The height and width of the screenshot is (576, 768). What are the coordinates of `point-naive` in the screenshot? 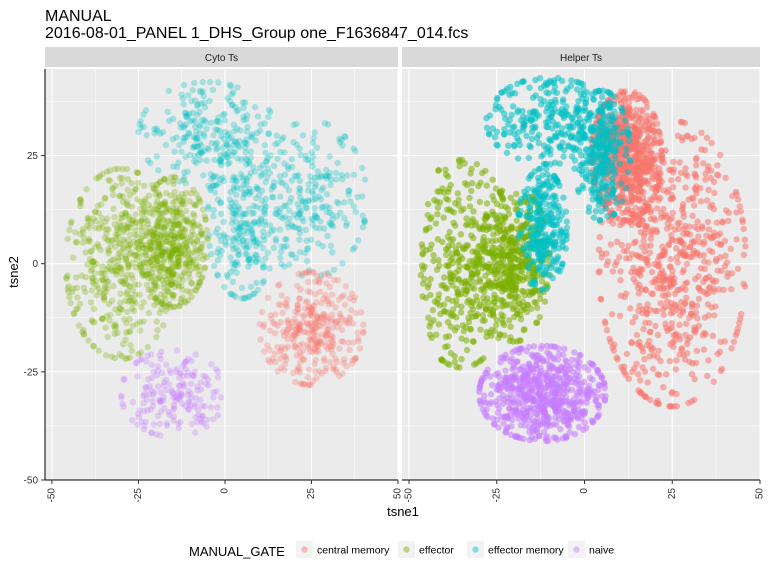 It's located at (143, 396).